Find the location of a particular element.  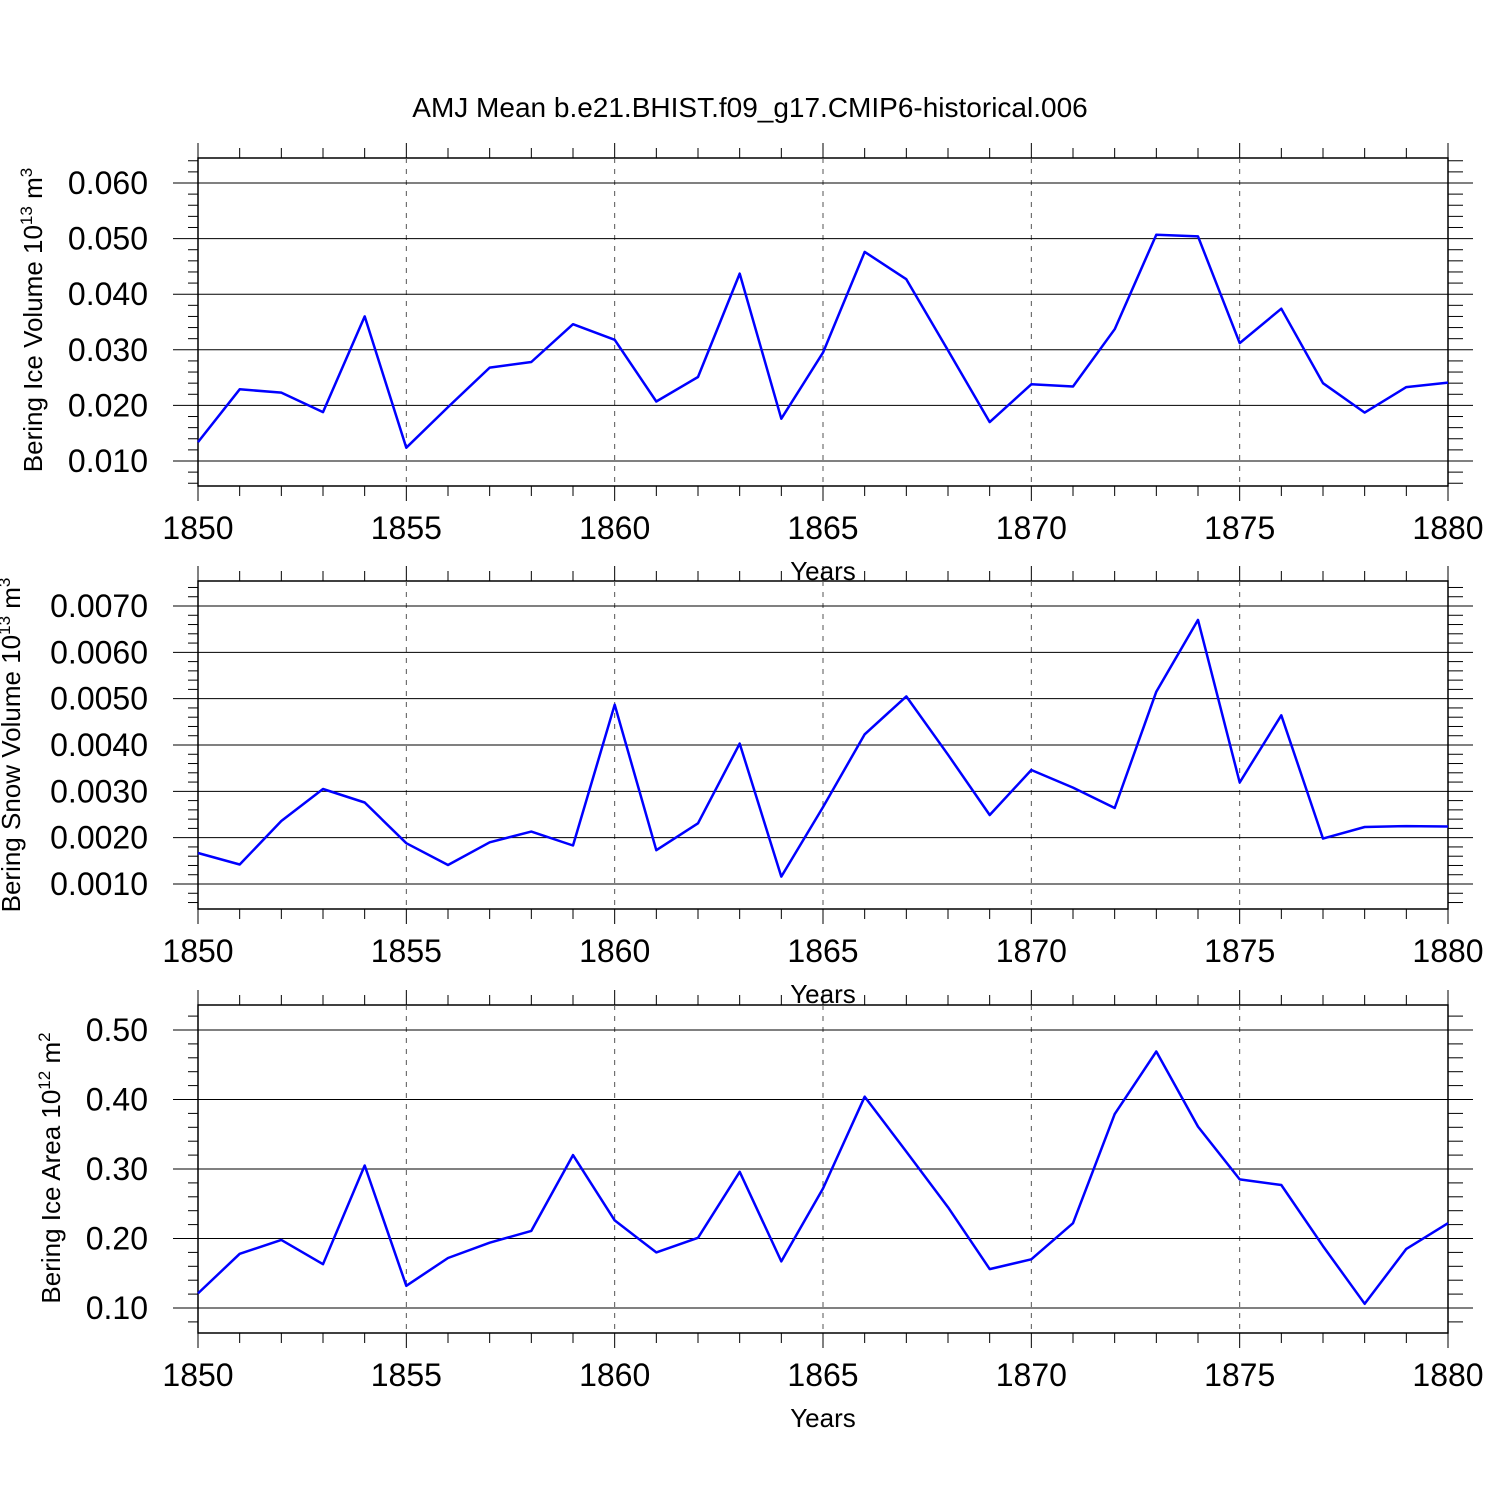

y-tick-label: 0.0050 is located at coordinates (99, 699).